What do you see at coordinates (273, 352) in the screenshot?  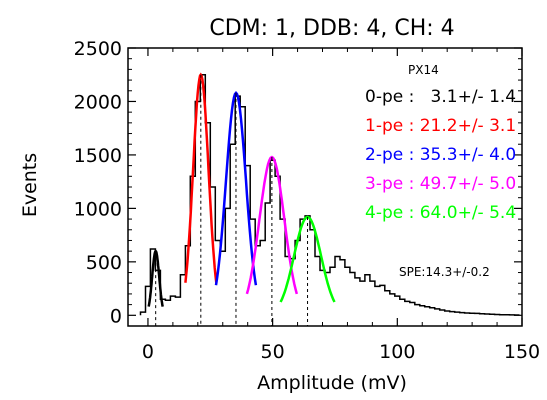 I see `x-tick-label: 50` at bounding box center [273, 352].